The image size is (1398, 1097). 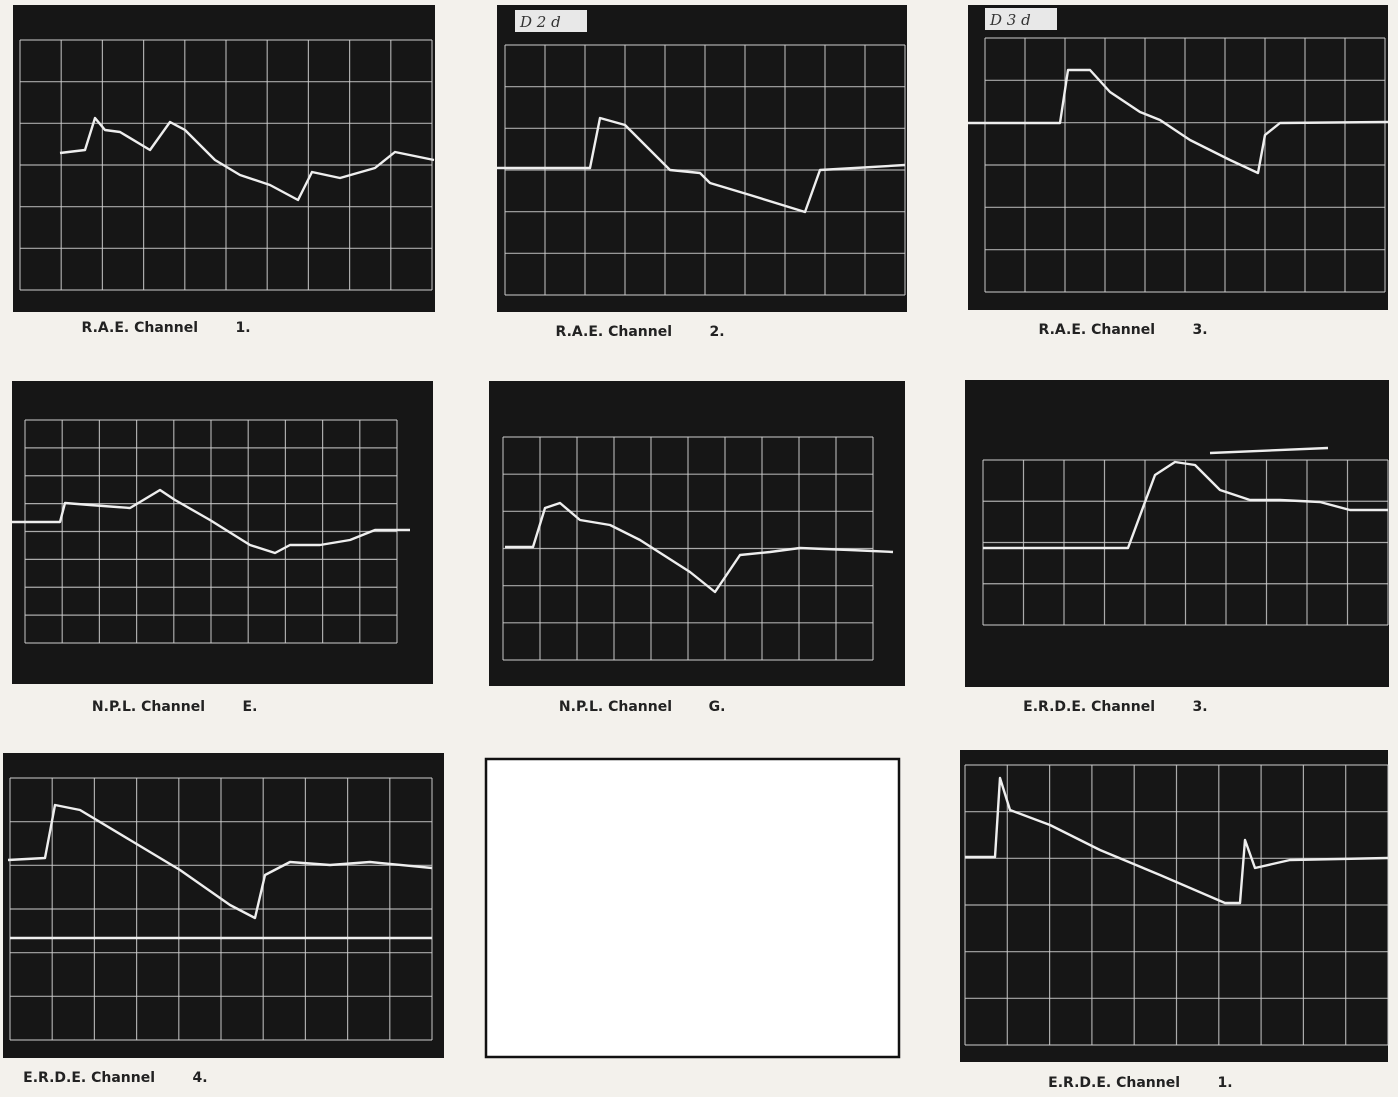 I want to click on caption-channel: E., so click(x=250, y=707).